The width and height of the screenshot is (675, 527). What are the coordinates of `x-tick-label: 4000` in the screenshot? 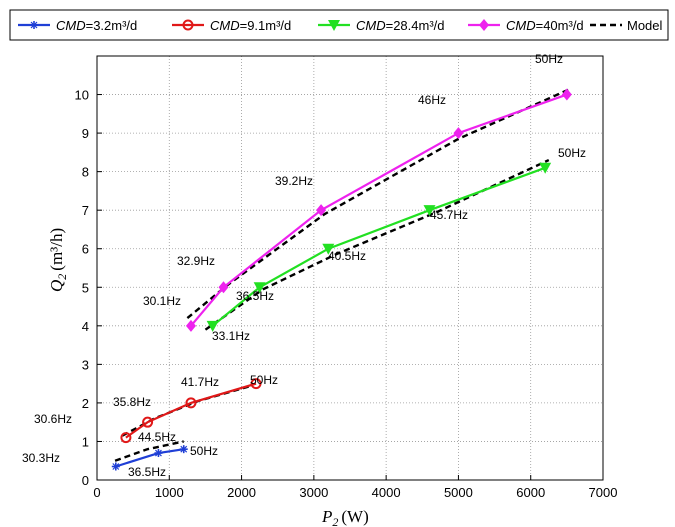 It's located at (386, 492).